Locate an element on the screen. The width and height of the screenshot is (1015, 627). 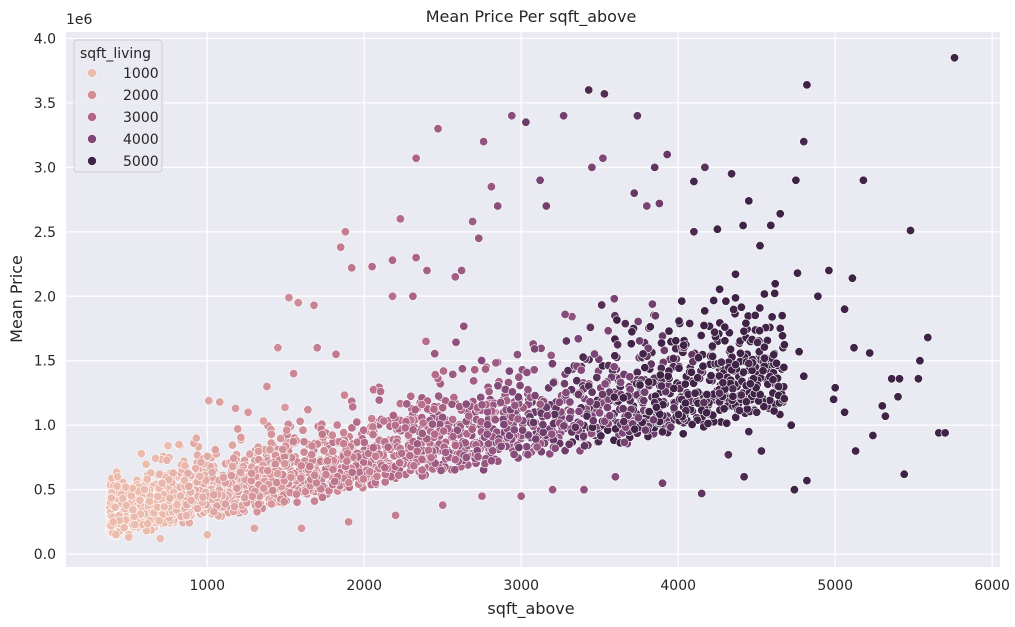
y-tick-label: 2.5 is located at coordinates (45, 233).